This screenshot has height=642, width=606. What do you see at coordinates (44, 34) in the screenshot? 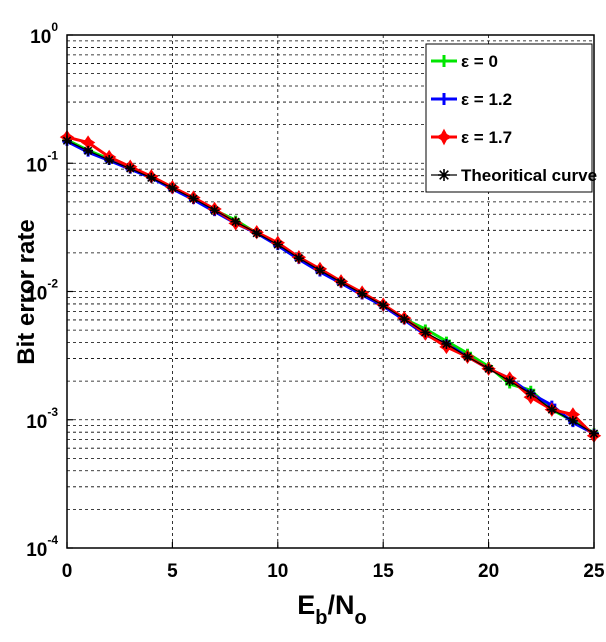
I see `y-tick-label: 10⁰` at bounding box center [44, 34].